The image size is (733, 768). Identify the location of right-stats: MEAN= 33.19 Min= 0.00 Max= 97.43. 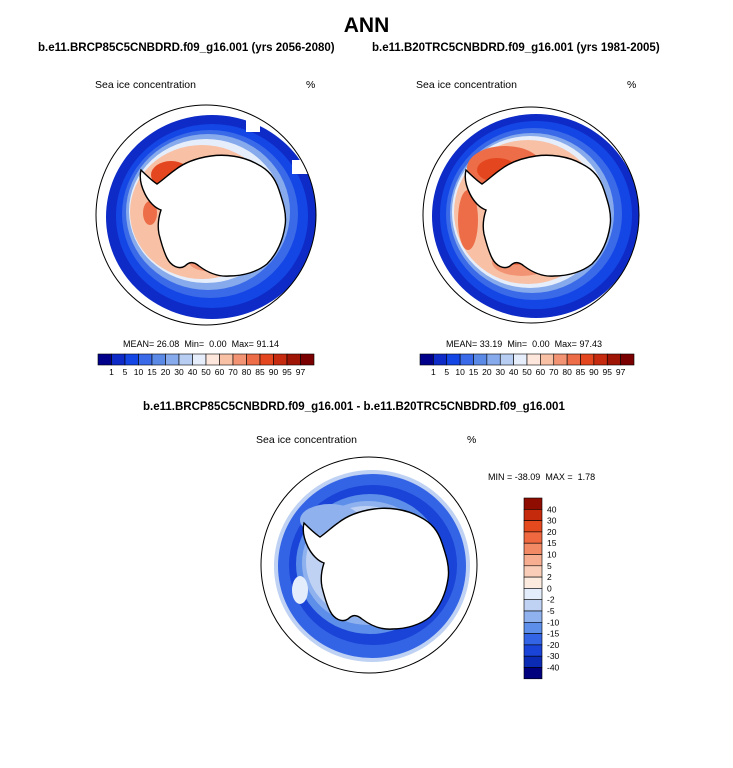
(524, 344).